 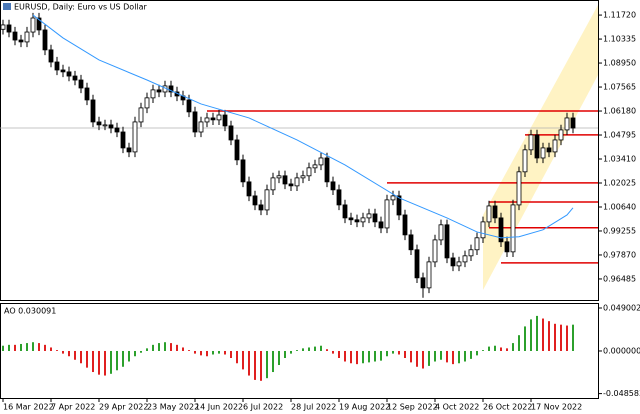 What do you see at coordinates (619, 159) in the screenshot?
I see `y-tick-label: 1.03410` at bounding box center [619, 159].